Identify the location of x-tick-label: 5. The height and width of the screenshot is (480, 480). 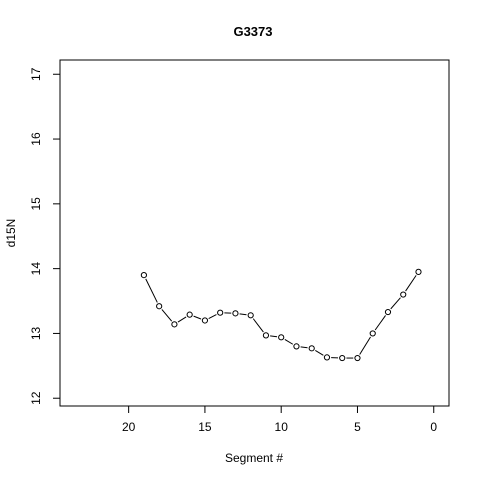
(357, 427).